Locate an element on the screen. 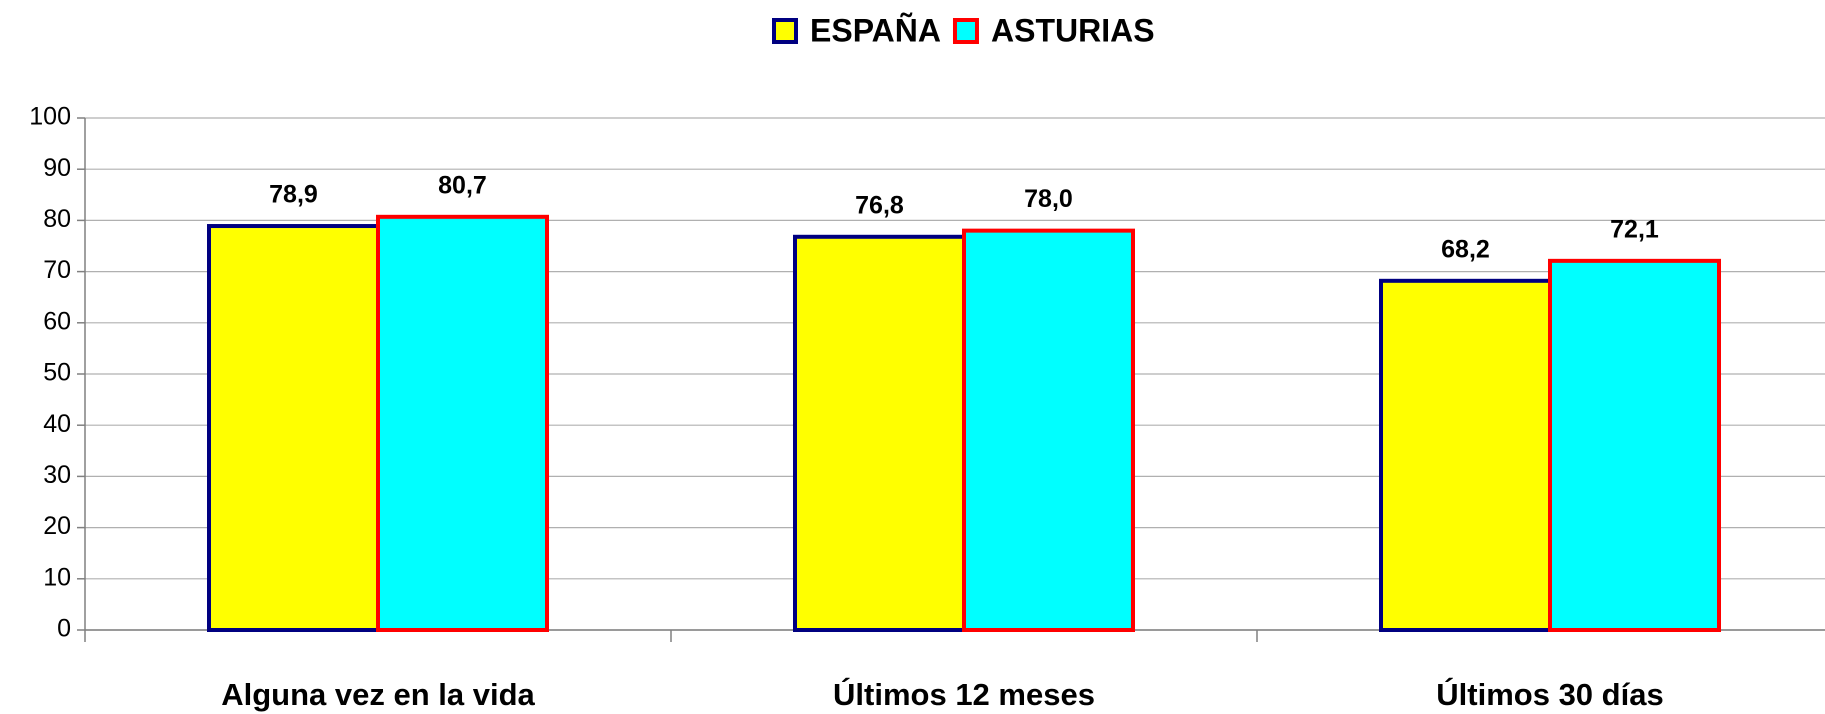  y-tick-label: 70 is located at coordinates (57, 270).